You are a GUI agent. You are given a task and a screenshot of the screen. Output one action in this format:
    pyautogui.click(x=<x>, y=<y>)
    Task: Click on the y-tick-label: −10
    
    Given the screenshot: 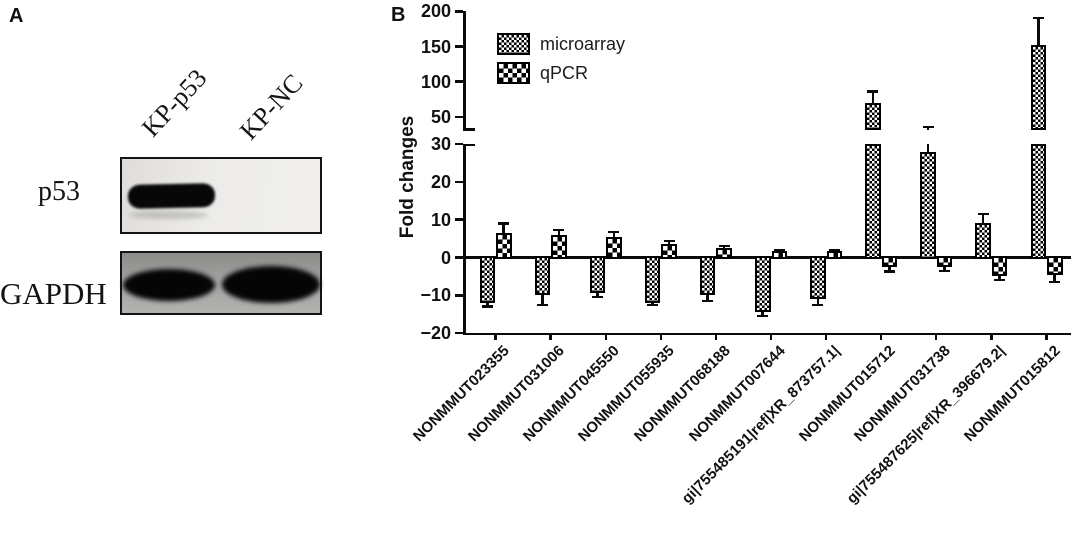 What is the action you would take?
    pyautogui.click(x=435, y=295)
    